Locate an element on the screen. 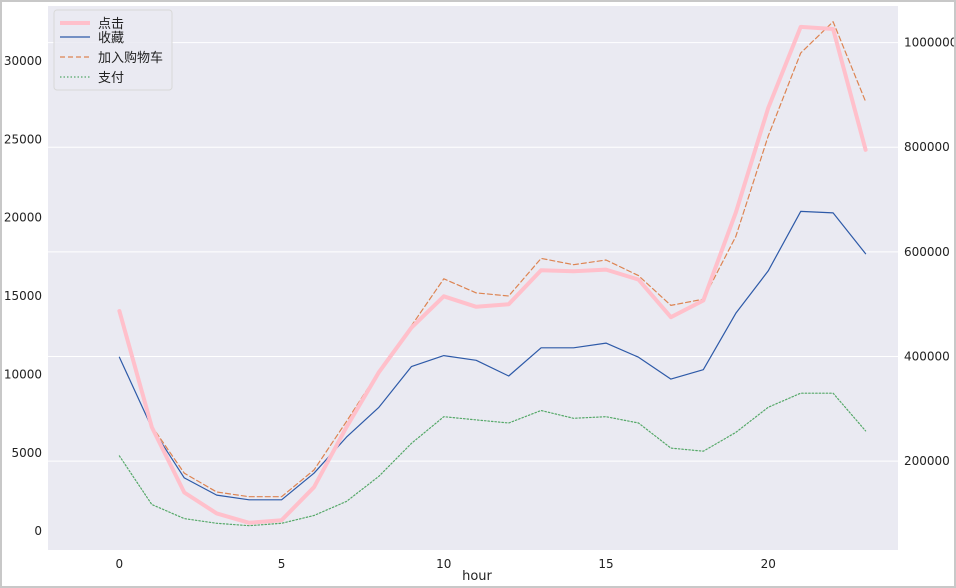  x-tick-label-3: 15 is located at coordinates (605, 564).